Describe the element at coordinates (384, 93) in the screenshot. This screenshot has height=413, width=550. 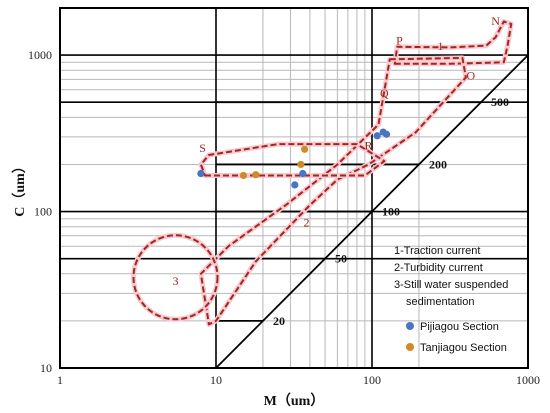
I see `region-letter-Q: Q` at that location.